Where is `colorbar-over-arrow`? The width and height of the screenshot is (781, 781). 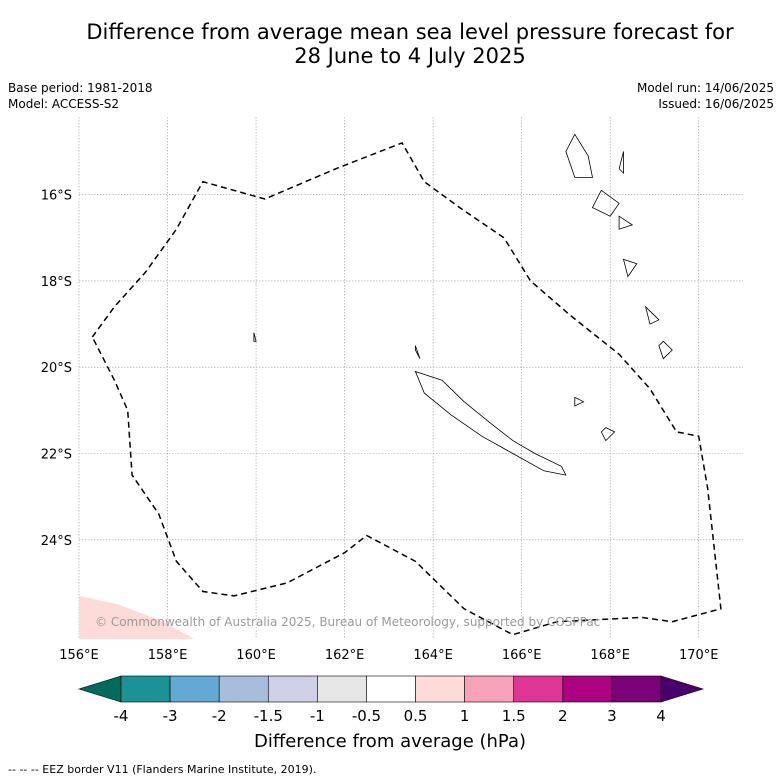 colorbar-over-arrow is located at coordinates (682, 689).